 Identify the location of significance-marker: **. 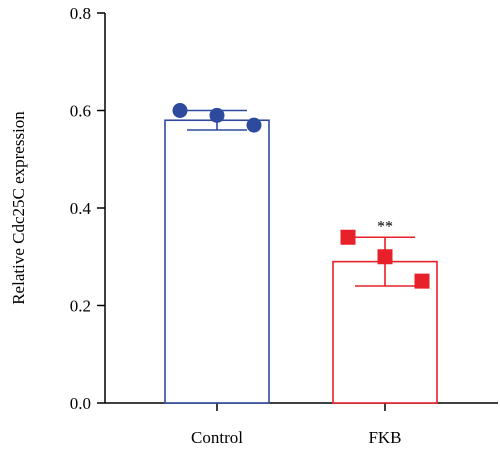
(385, 226).